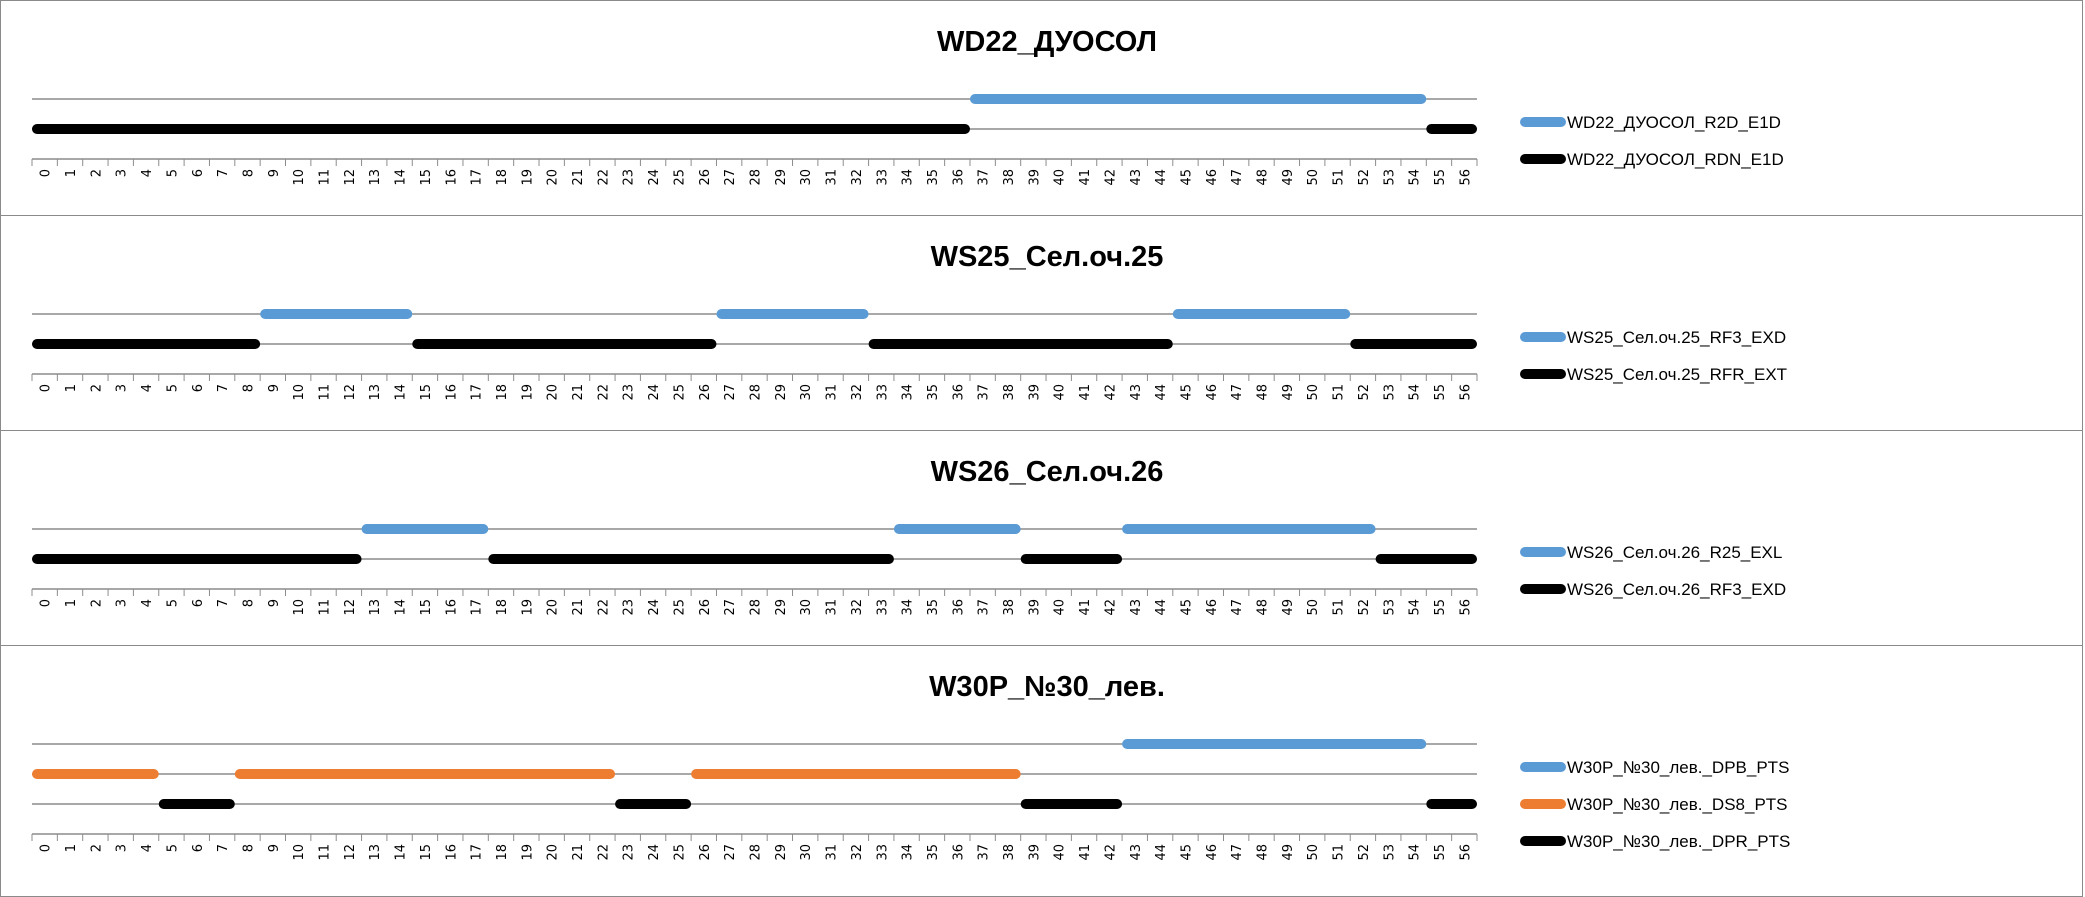 Image resolution: width=2085 pixels, height=897 pixels. What do you see at coordinates (1047, 42) in the screenshot?
I see `chart-title: WD22_ДУОСОЛ` at bounding box center [1047, 42].